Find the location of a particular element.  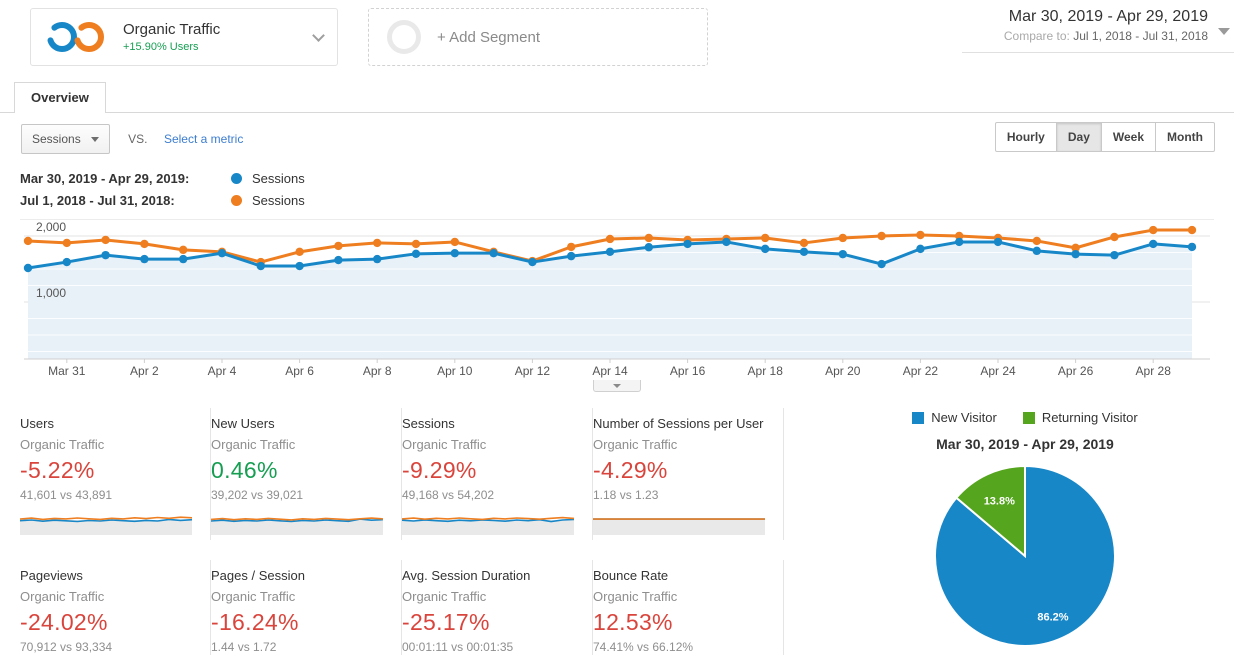

svg-text: Apr 16 is located at coordinates (688, 371).